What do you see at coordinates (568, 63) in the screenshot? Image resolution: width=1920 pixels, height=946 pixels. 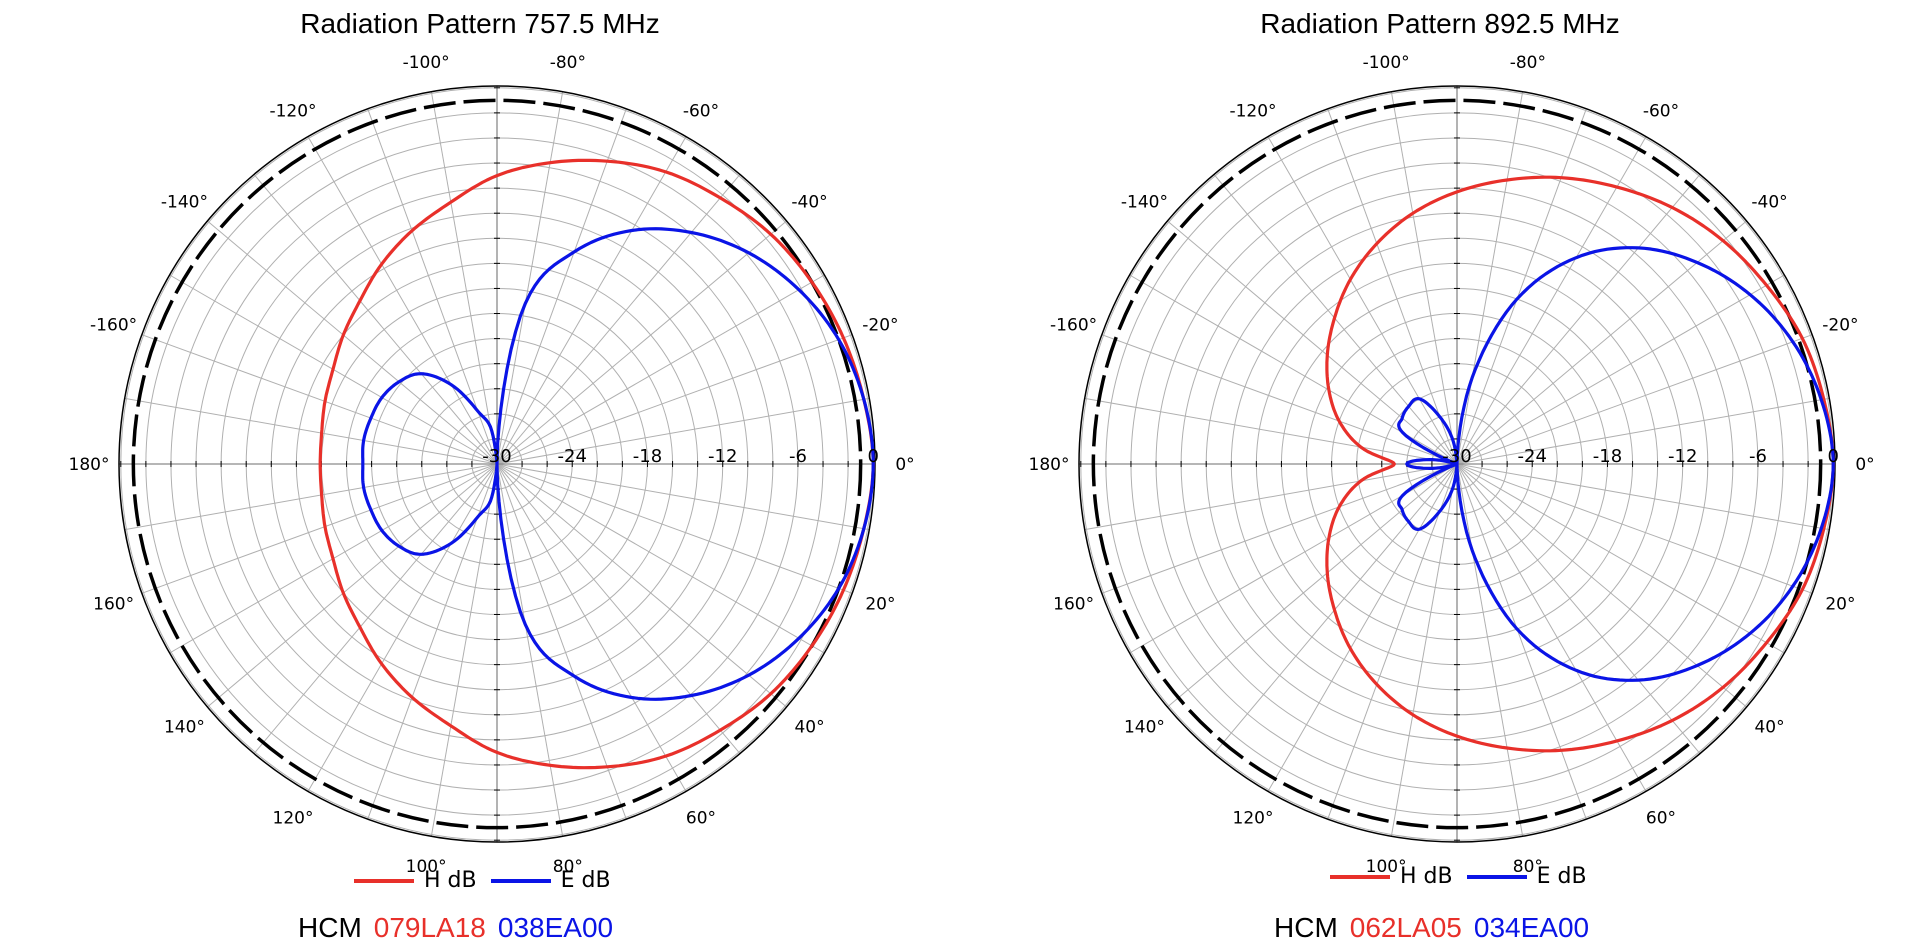 I see `theta-label: -80°` at bounding box center [568, 63].